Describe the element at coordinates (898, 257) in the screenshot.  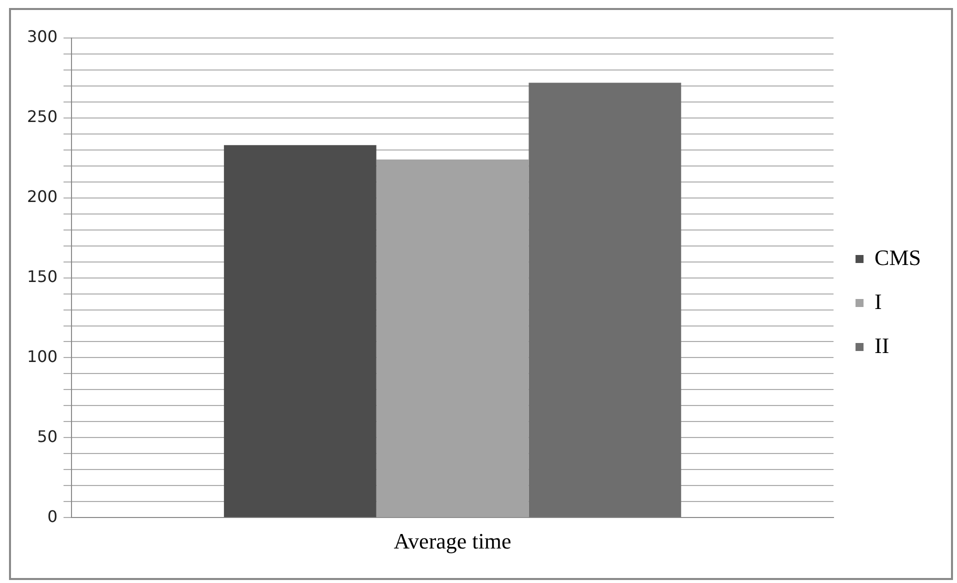
I see `legend-label: CMS` at that location.